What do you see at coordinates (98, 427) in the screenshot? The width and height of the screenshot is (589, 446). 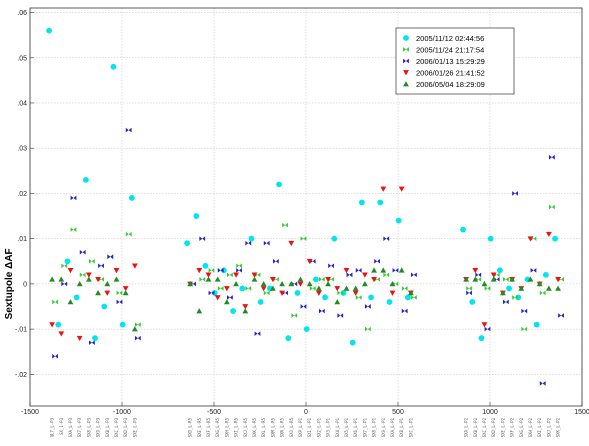 I see `x-category-label: SX9_L-P3` at bounding box center [98, 427].